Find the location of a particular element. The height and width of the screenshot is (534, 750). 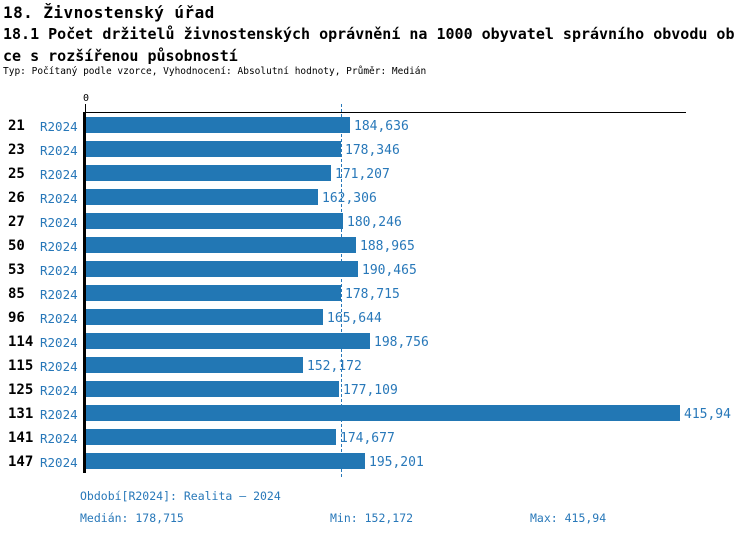

chart-top-axis-line is located at coordinates (385, 112).